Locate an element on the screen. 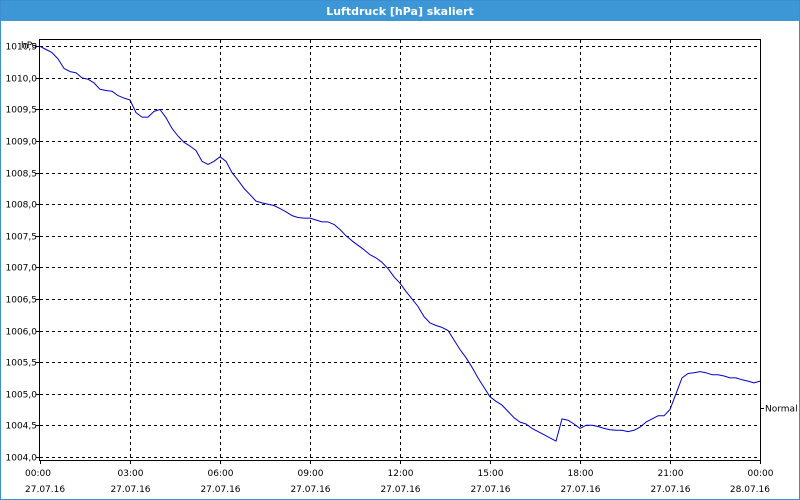  y-tick-label: 1004,5 is located at coordinates (22, 427).